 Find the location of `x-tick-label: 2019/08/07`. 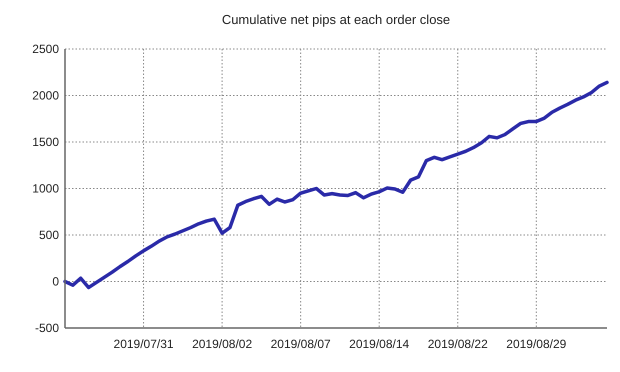

x-tick-label: 2019/08/07 is located at coordinates (301, 344).